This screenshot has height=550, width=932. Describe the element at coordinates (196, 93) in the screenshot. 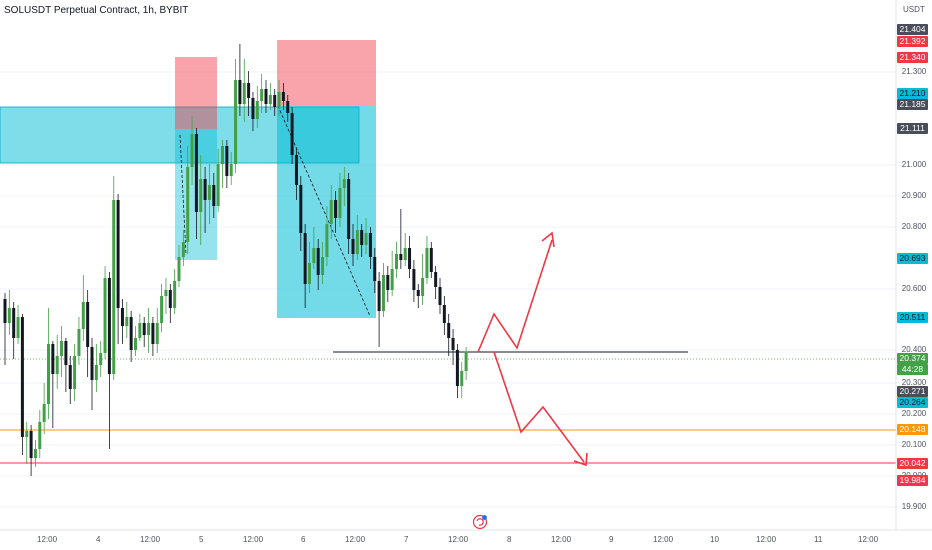

I see `red-zone-small` at that location.